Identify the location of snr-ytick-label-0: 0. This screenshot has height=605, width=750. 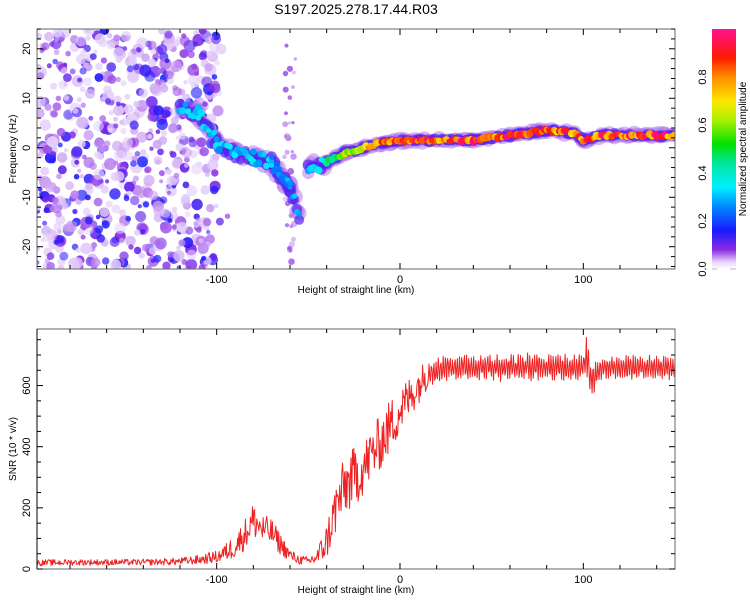
(27, 569).